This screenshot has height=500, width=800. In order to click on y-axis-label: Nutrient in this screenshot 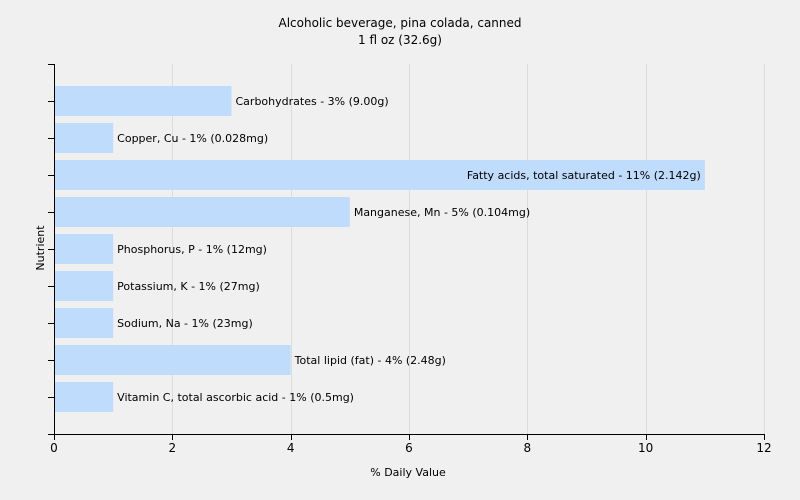, I will do `click(40, 248)`.